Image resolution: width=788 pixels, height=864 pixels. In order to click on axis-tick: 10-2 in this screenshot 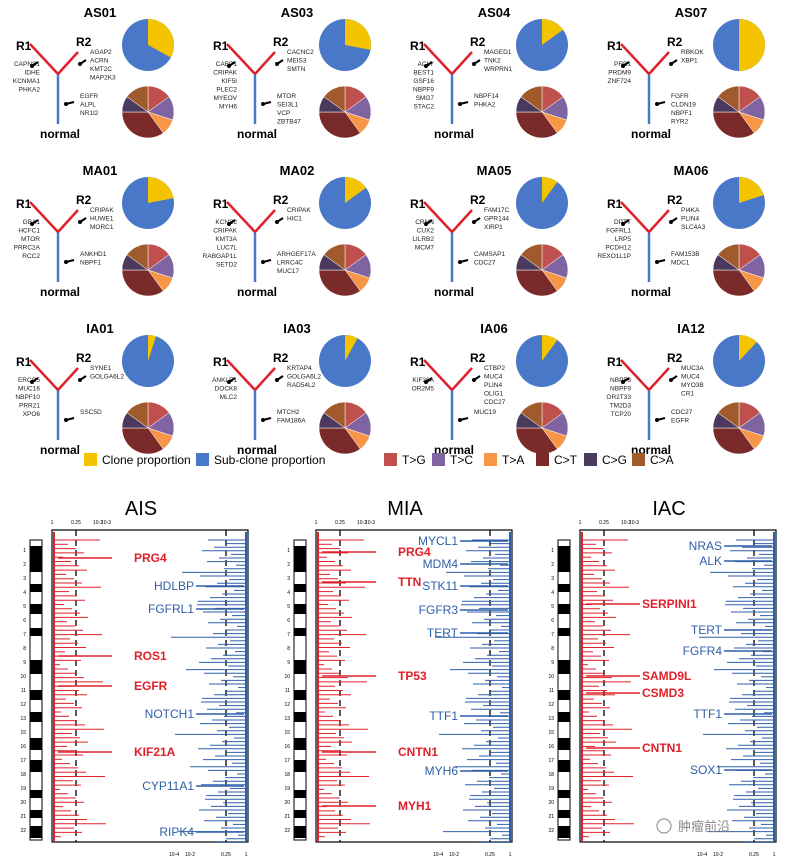, I will do `click(98, 523)`.